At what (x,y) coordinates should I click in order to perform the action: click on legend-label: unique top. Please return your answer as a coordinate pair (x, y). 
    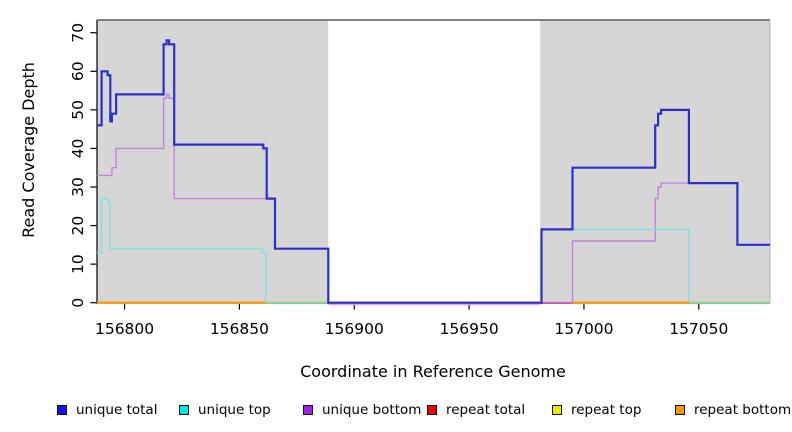
    Looking at the image, I should click on (234, 410).